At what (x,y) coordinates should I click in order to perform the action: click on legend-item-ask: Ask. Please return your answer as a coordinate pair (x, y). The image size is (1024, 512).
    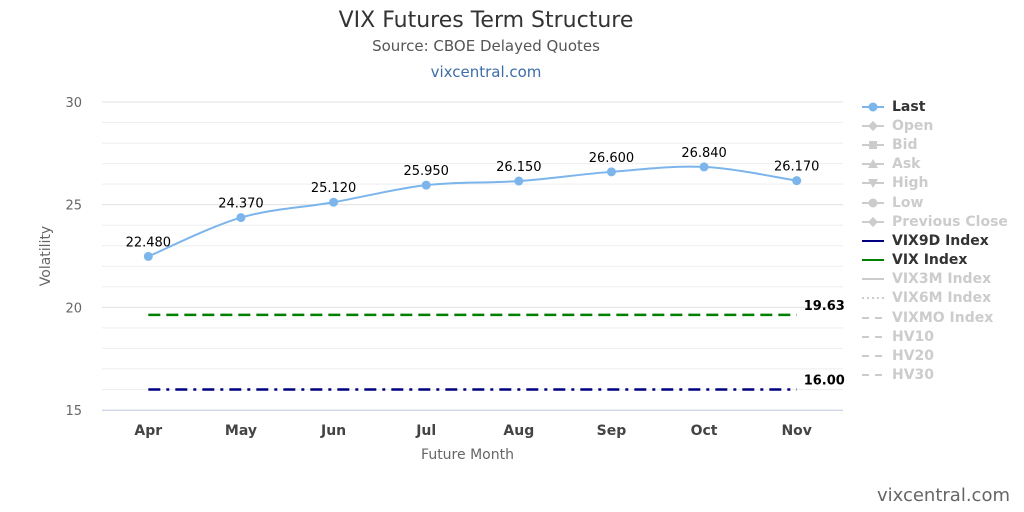
    Looking at the image, I should click on (935, 164).